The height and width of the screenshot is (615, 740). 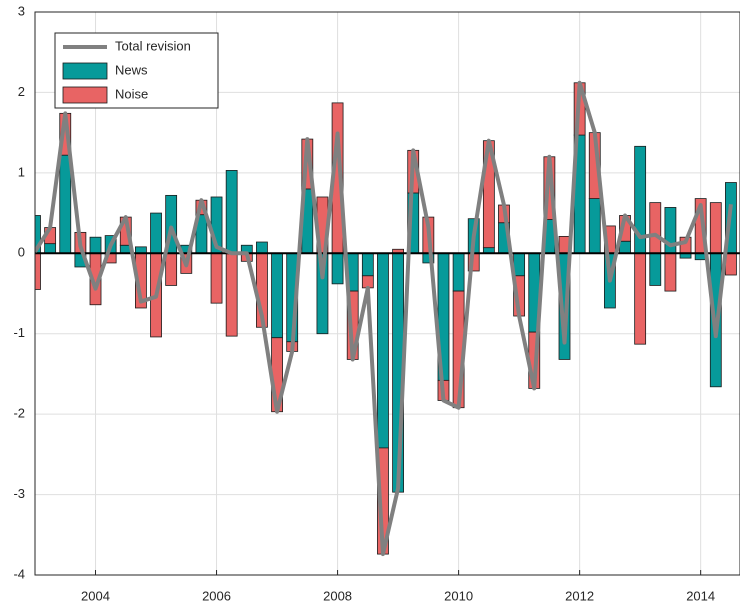 I want to click on y-tick-label: 1, so click(x=21, y=171).